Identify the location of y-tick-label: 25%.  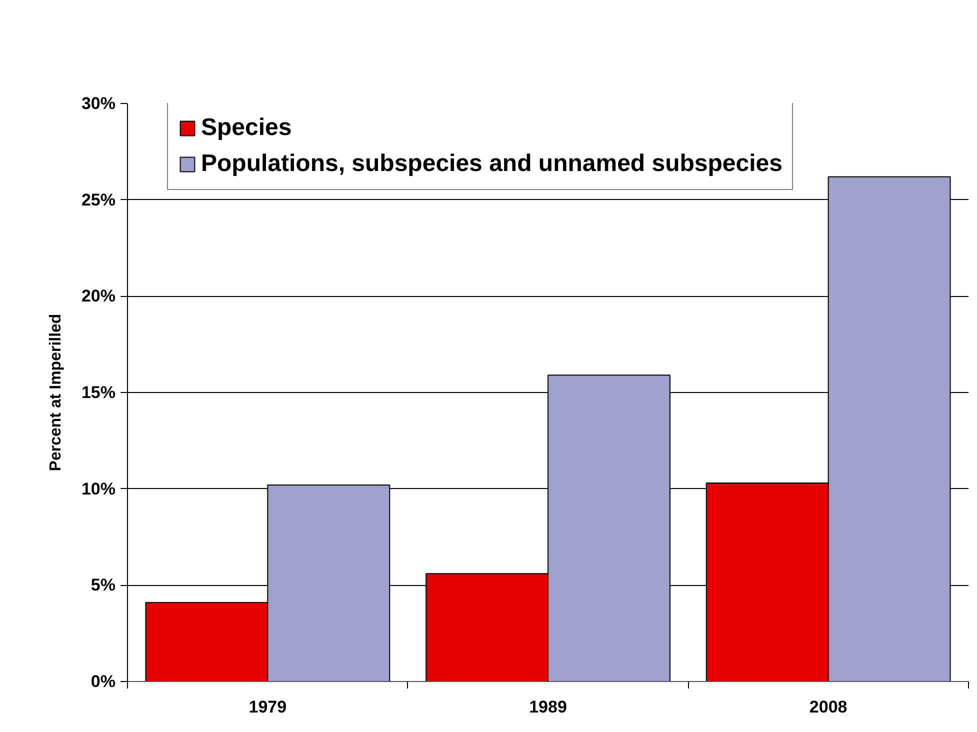
(98, 200).